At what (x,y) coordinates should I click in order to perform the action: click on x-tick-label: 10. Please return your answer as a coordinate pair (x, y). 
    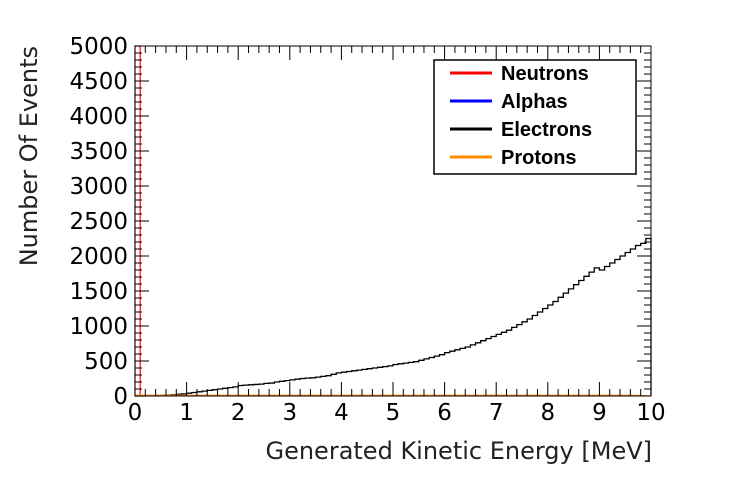
    Looking at the image, I should click on (650, 413).